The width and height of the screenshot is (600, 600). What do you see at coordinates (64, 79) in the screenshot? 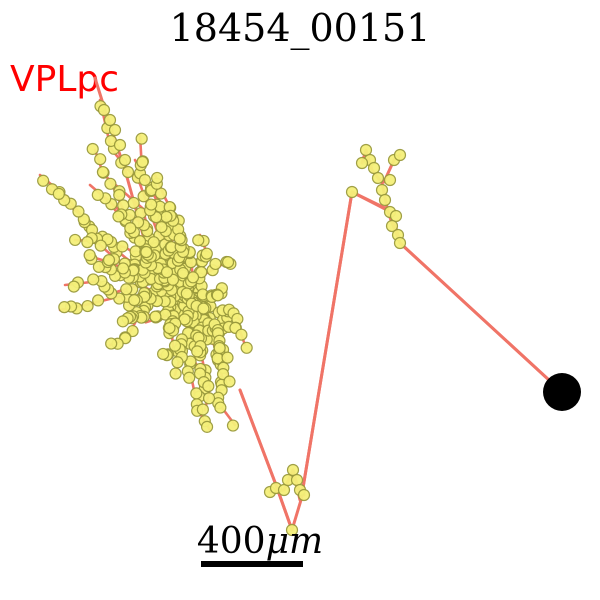
I see `region-label: VPLpc` at bounding box center [64, 79].